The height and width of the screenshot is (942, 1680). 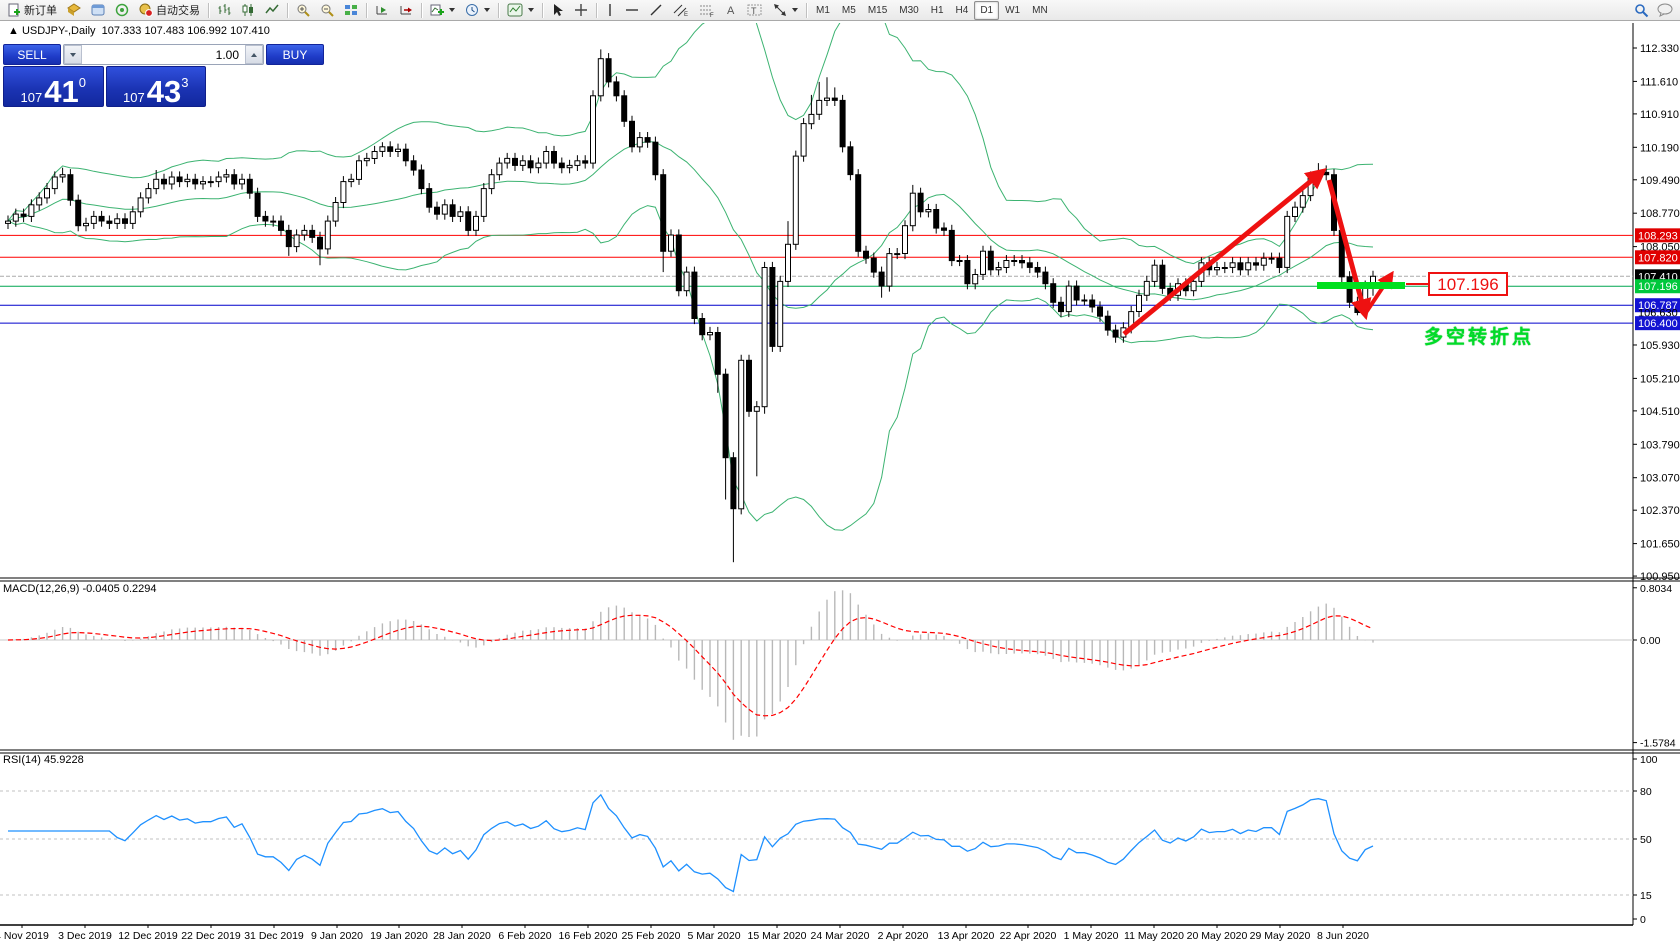 What do you see at coordinates (406, 10) in the screenshot?
I see `chart-shift-button` at bounding box center [406, 10].